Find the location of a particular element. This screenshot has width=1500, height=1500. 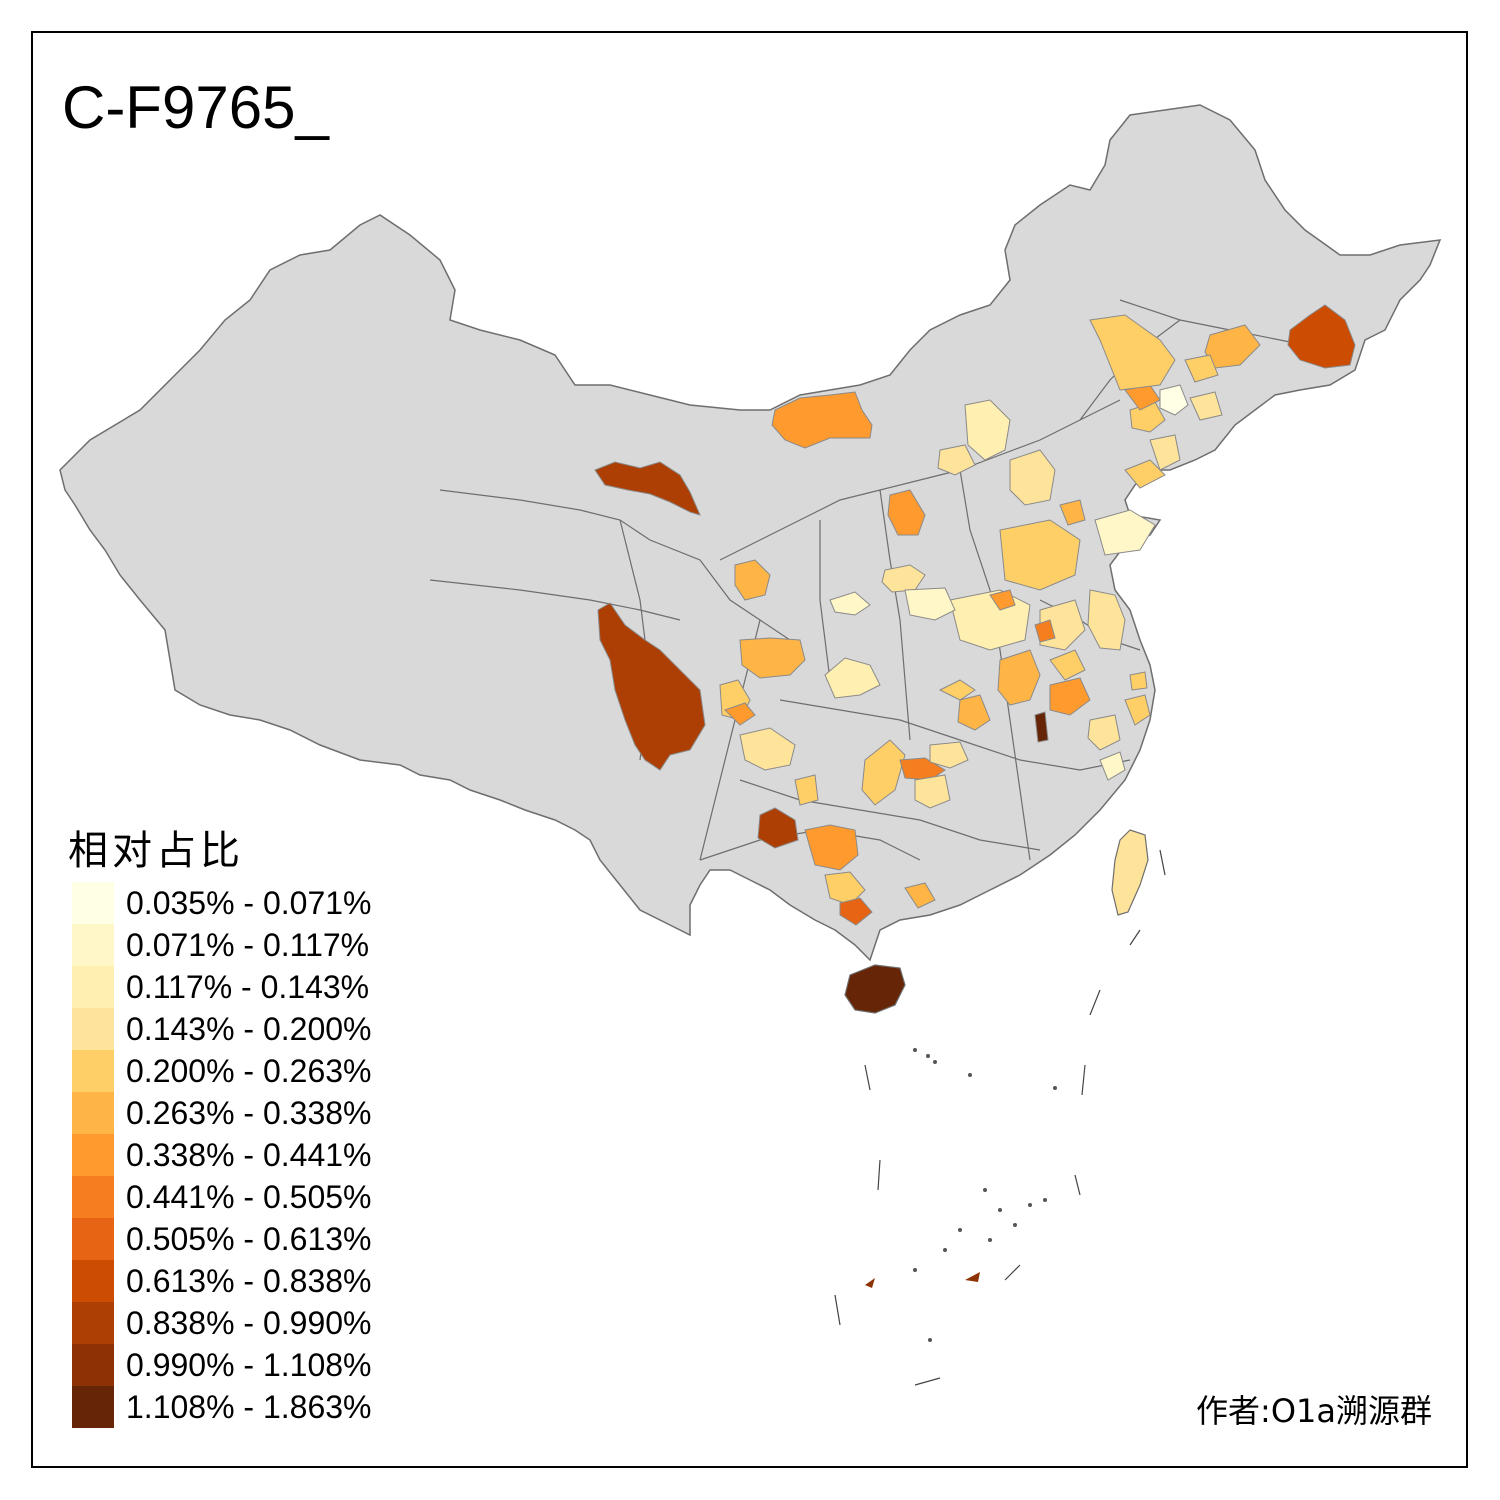

legend-item: 0.505% - 0.613% is located at coordinates (222, 1239).